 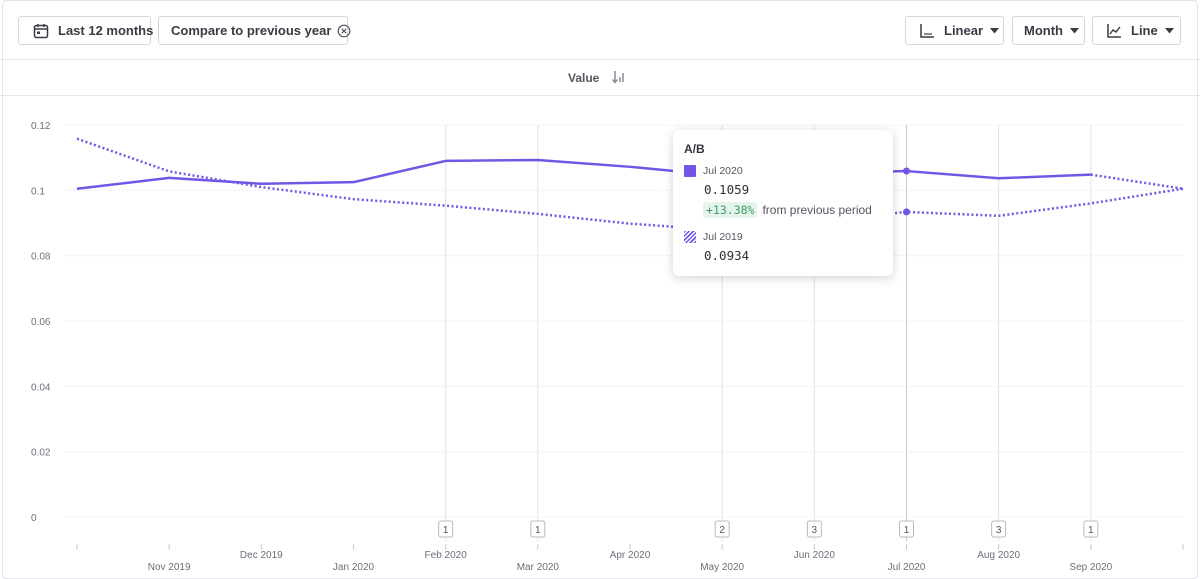 I want to click on sort-icon, so click(x=618, y=79).